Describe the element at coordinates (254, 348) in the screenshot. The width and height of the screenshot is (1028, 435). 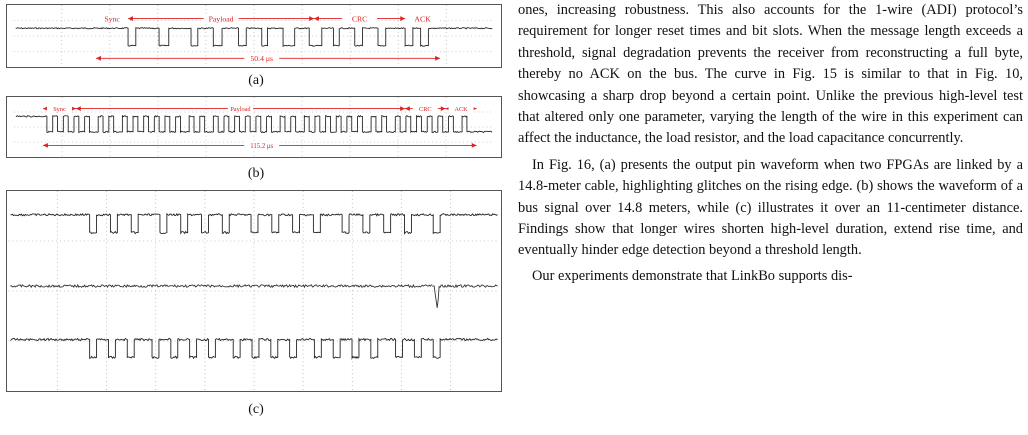
I see `waveform-c-bottom` at that location.